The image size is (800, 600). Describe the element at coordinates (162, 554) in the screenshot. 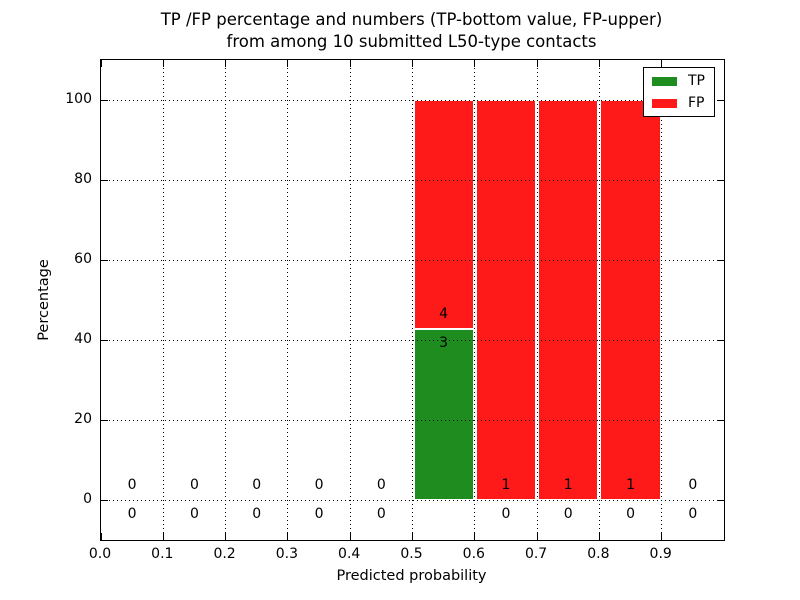

I see `x-tick-label: 0.1` at that location.